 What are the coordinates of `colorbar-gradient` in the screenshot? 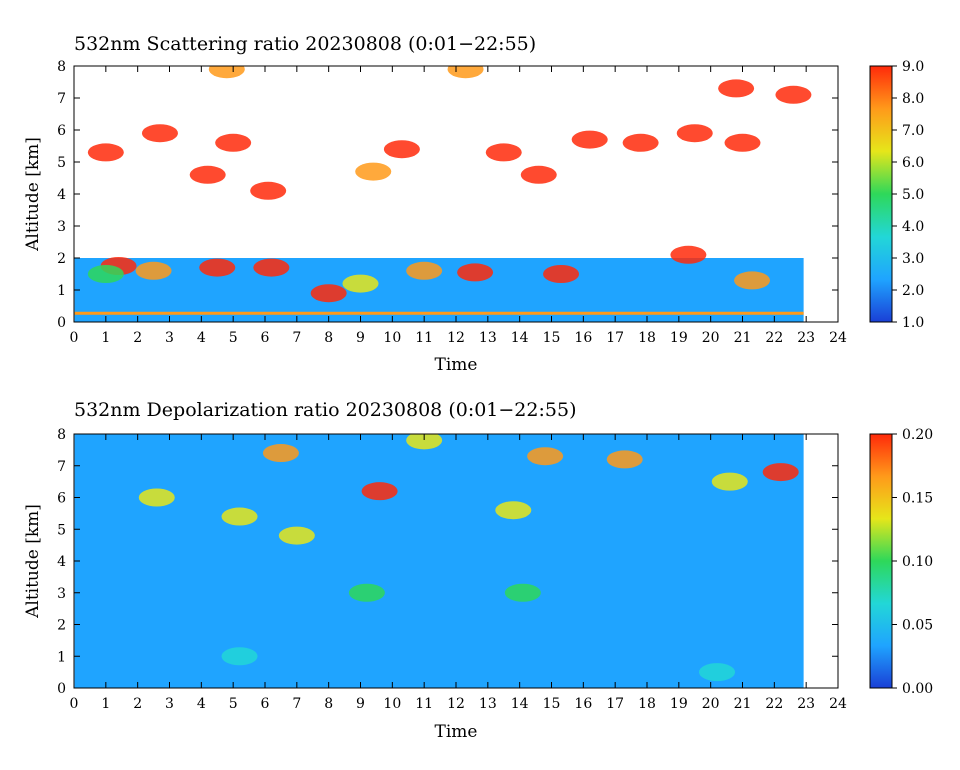 It's located at (881, 561).